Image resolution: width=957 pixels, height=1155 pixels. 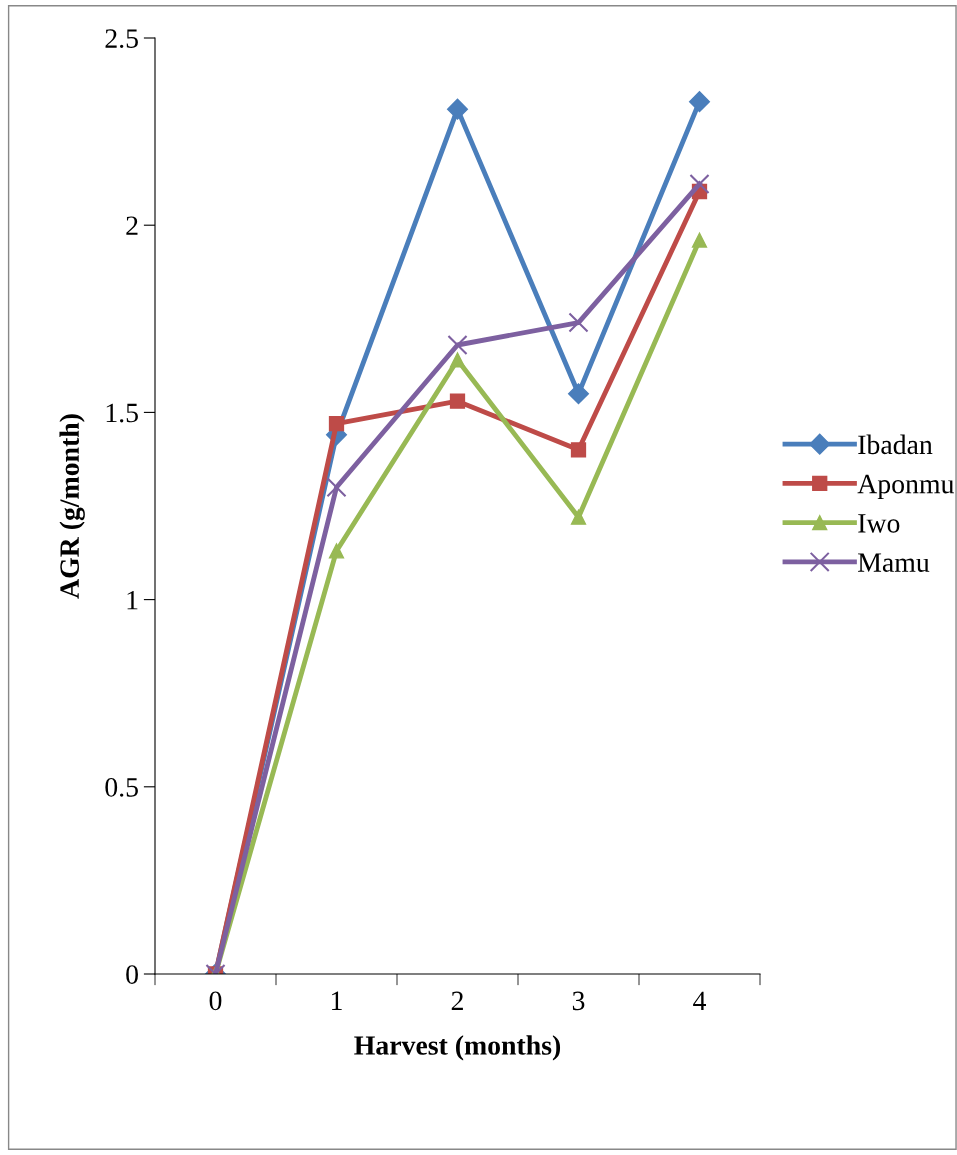 What do you see at coordinates (121, 39) in the screenshot?
I see `y-tick-label: 2.5` at bounding box center [121, 39].